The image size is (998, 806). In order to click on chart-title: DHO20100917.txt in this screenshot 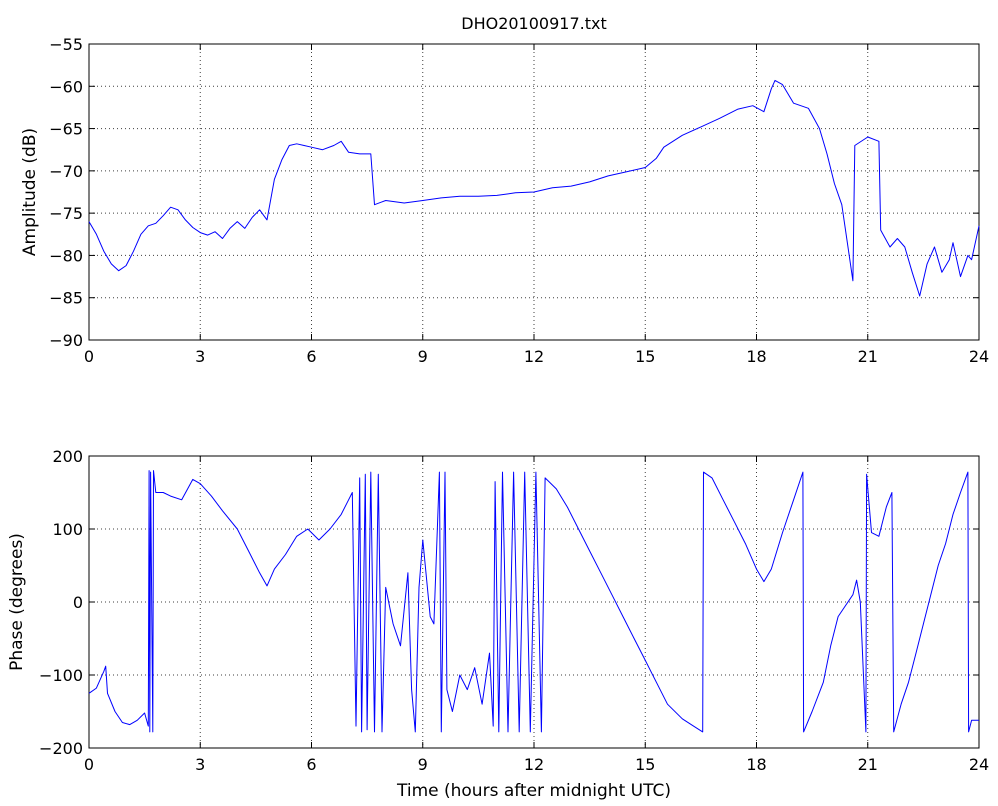, I will do `click(533, 23)`.